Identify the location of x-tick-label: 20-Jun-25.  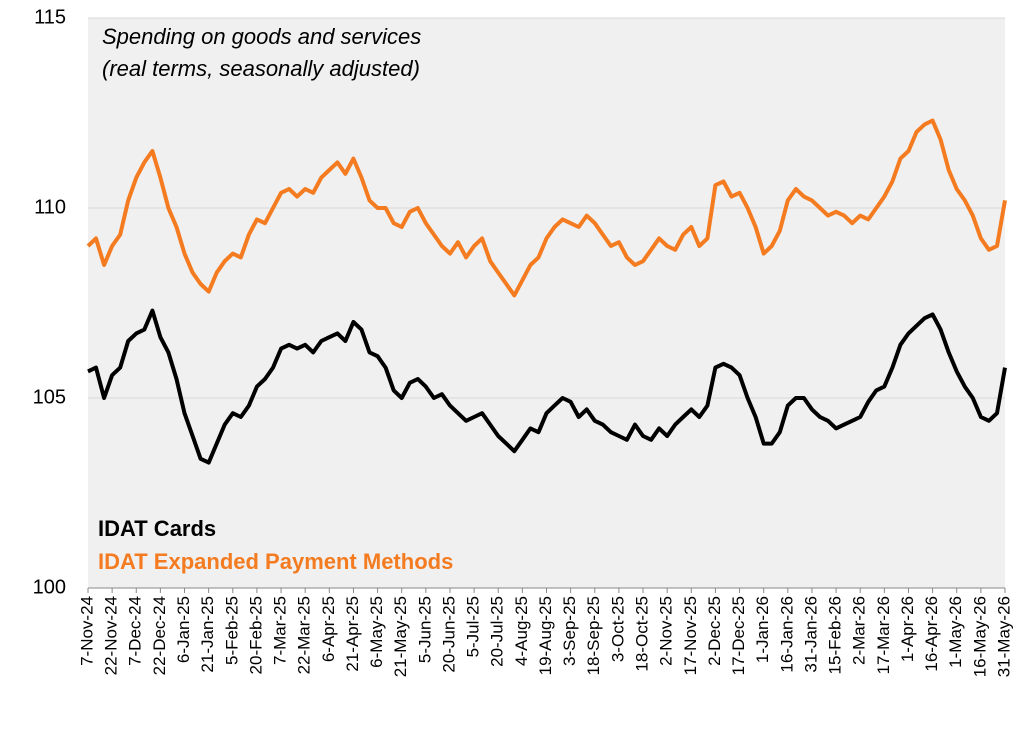
(448, 634).